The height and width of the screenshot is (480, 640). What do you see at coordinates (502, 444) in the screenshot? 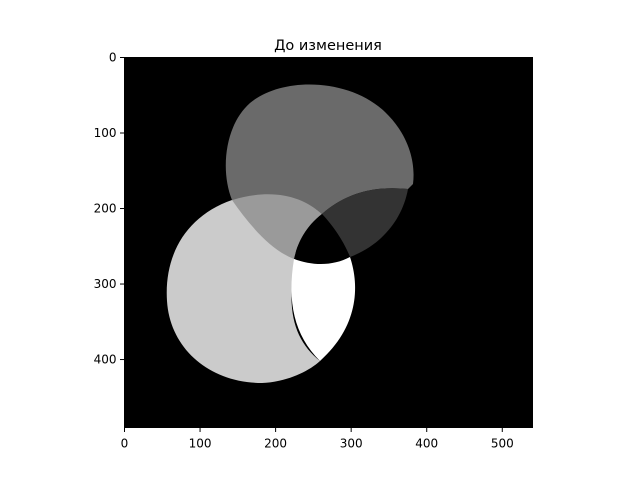
I see `x-tick-label: 500` at bounding box center [502, 444].